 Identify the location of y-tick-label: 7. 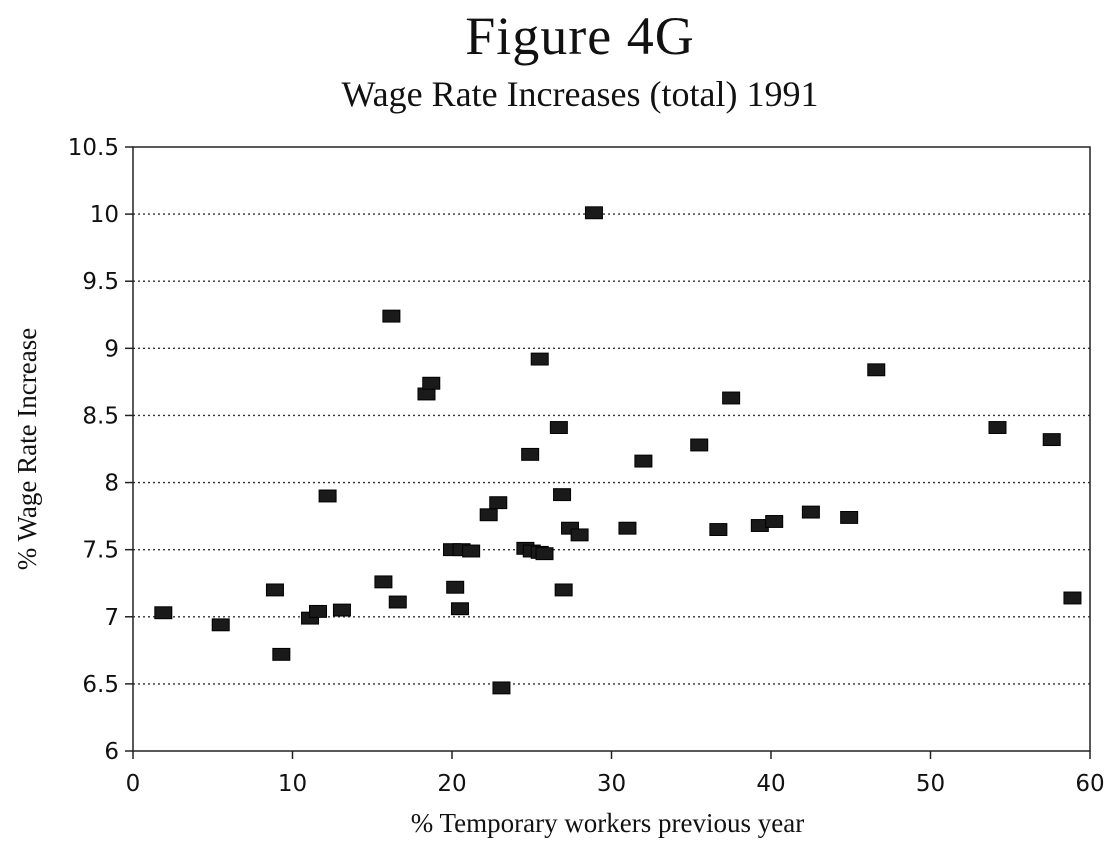
(111, 618).